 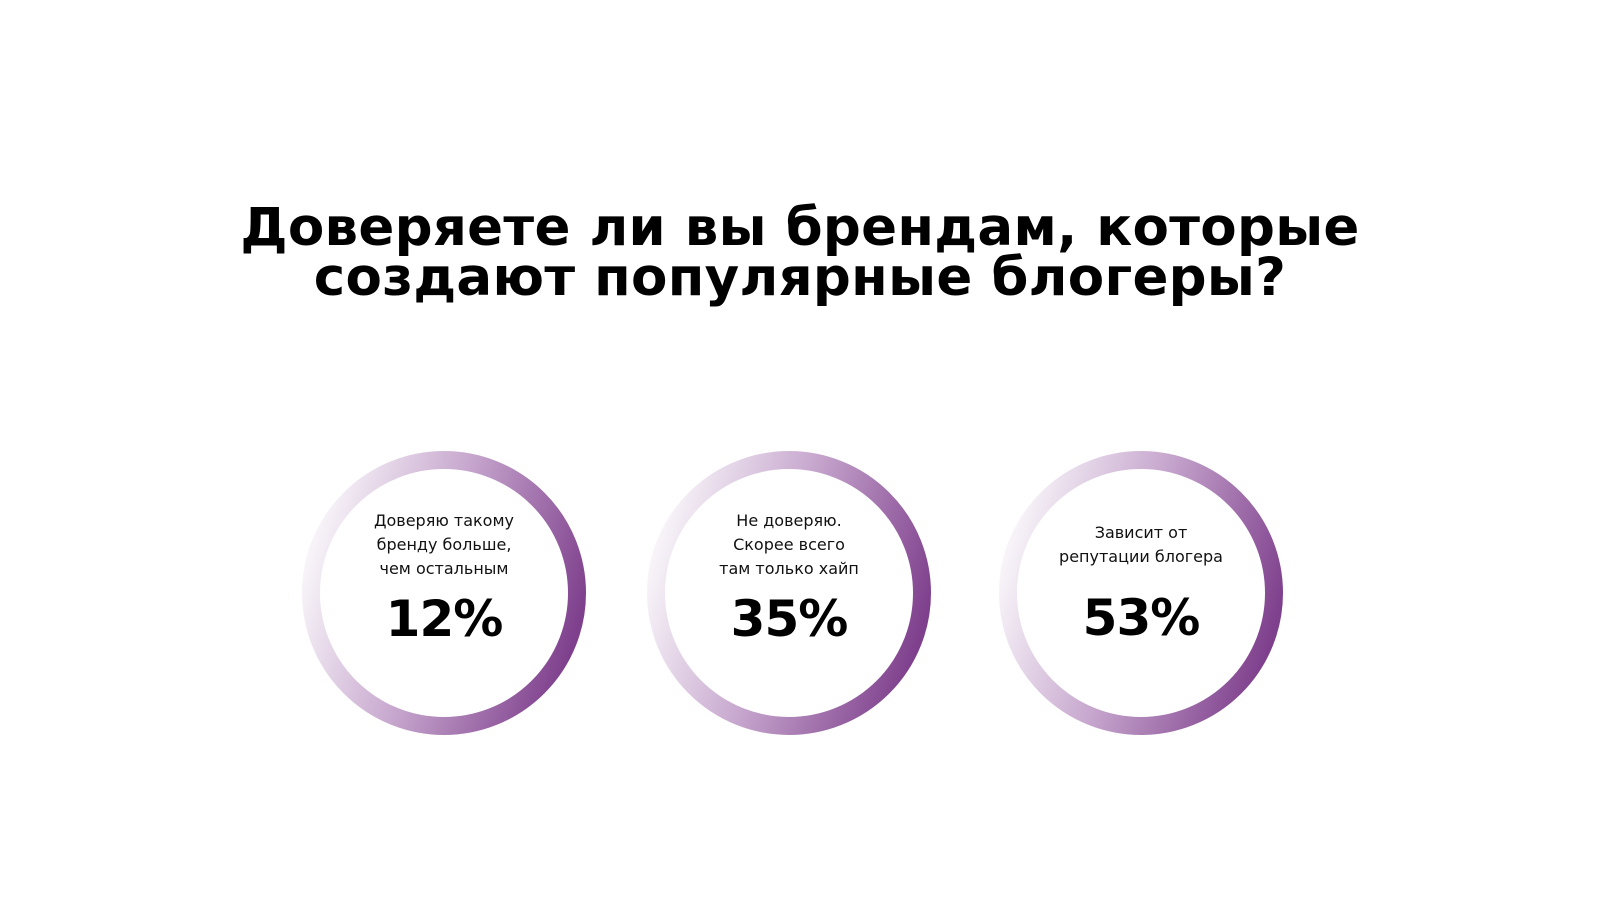 What do you see at coordinates (789, 520) in the screenshot?
I see `answer-label: Не доверяю.` at bounding box center [789, 520].